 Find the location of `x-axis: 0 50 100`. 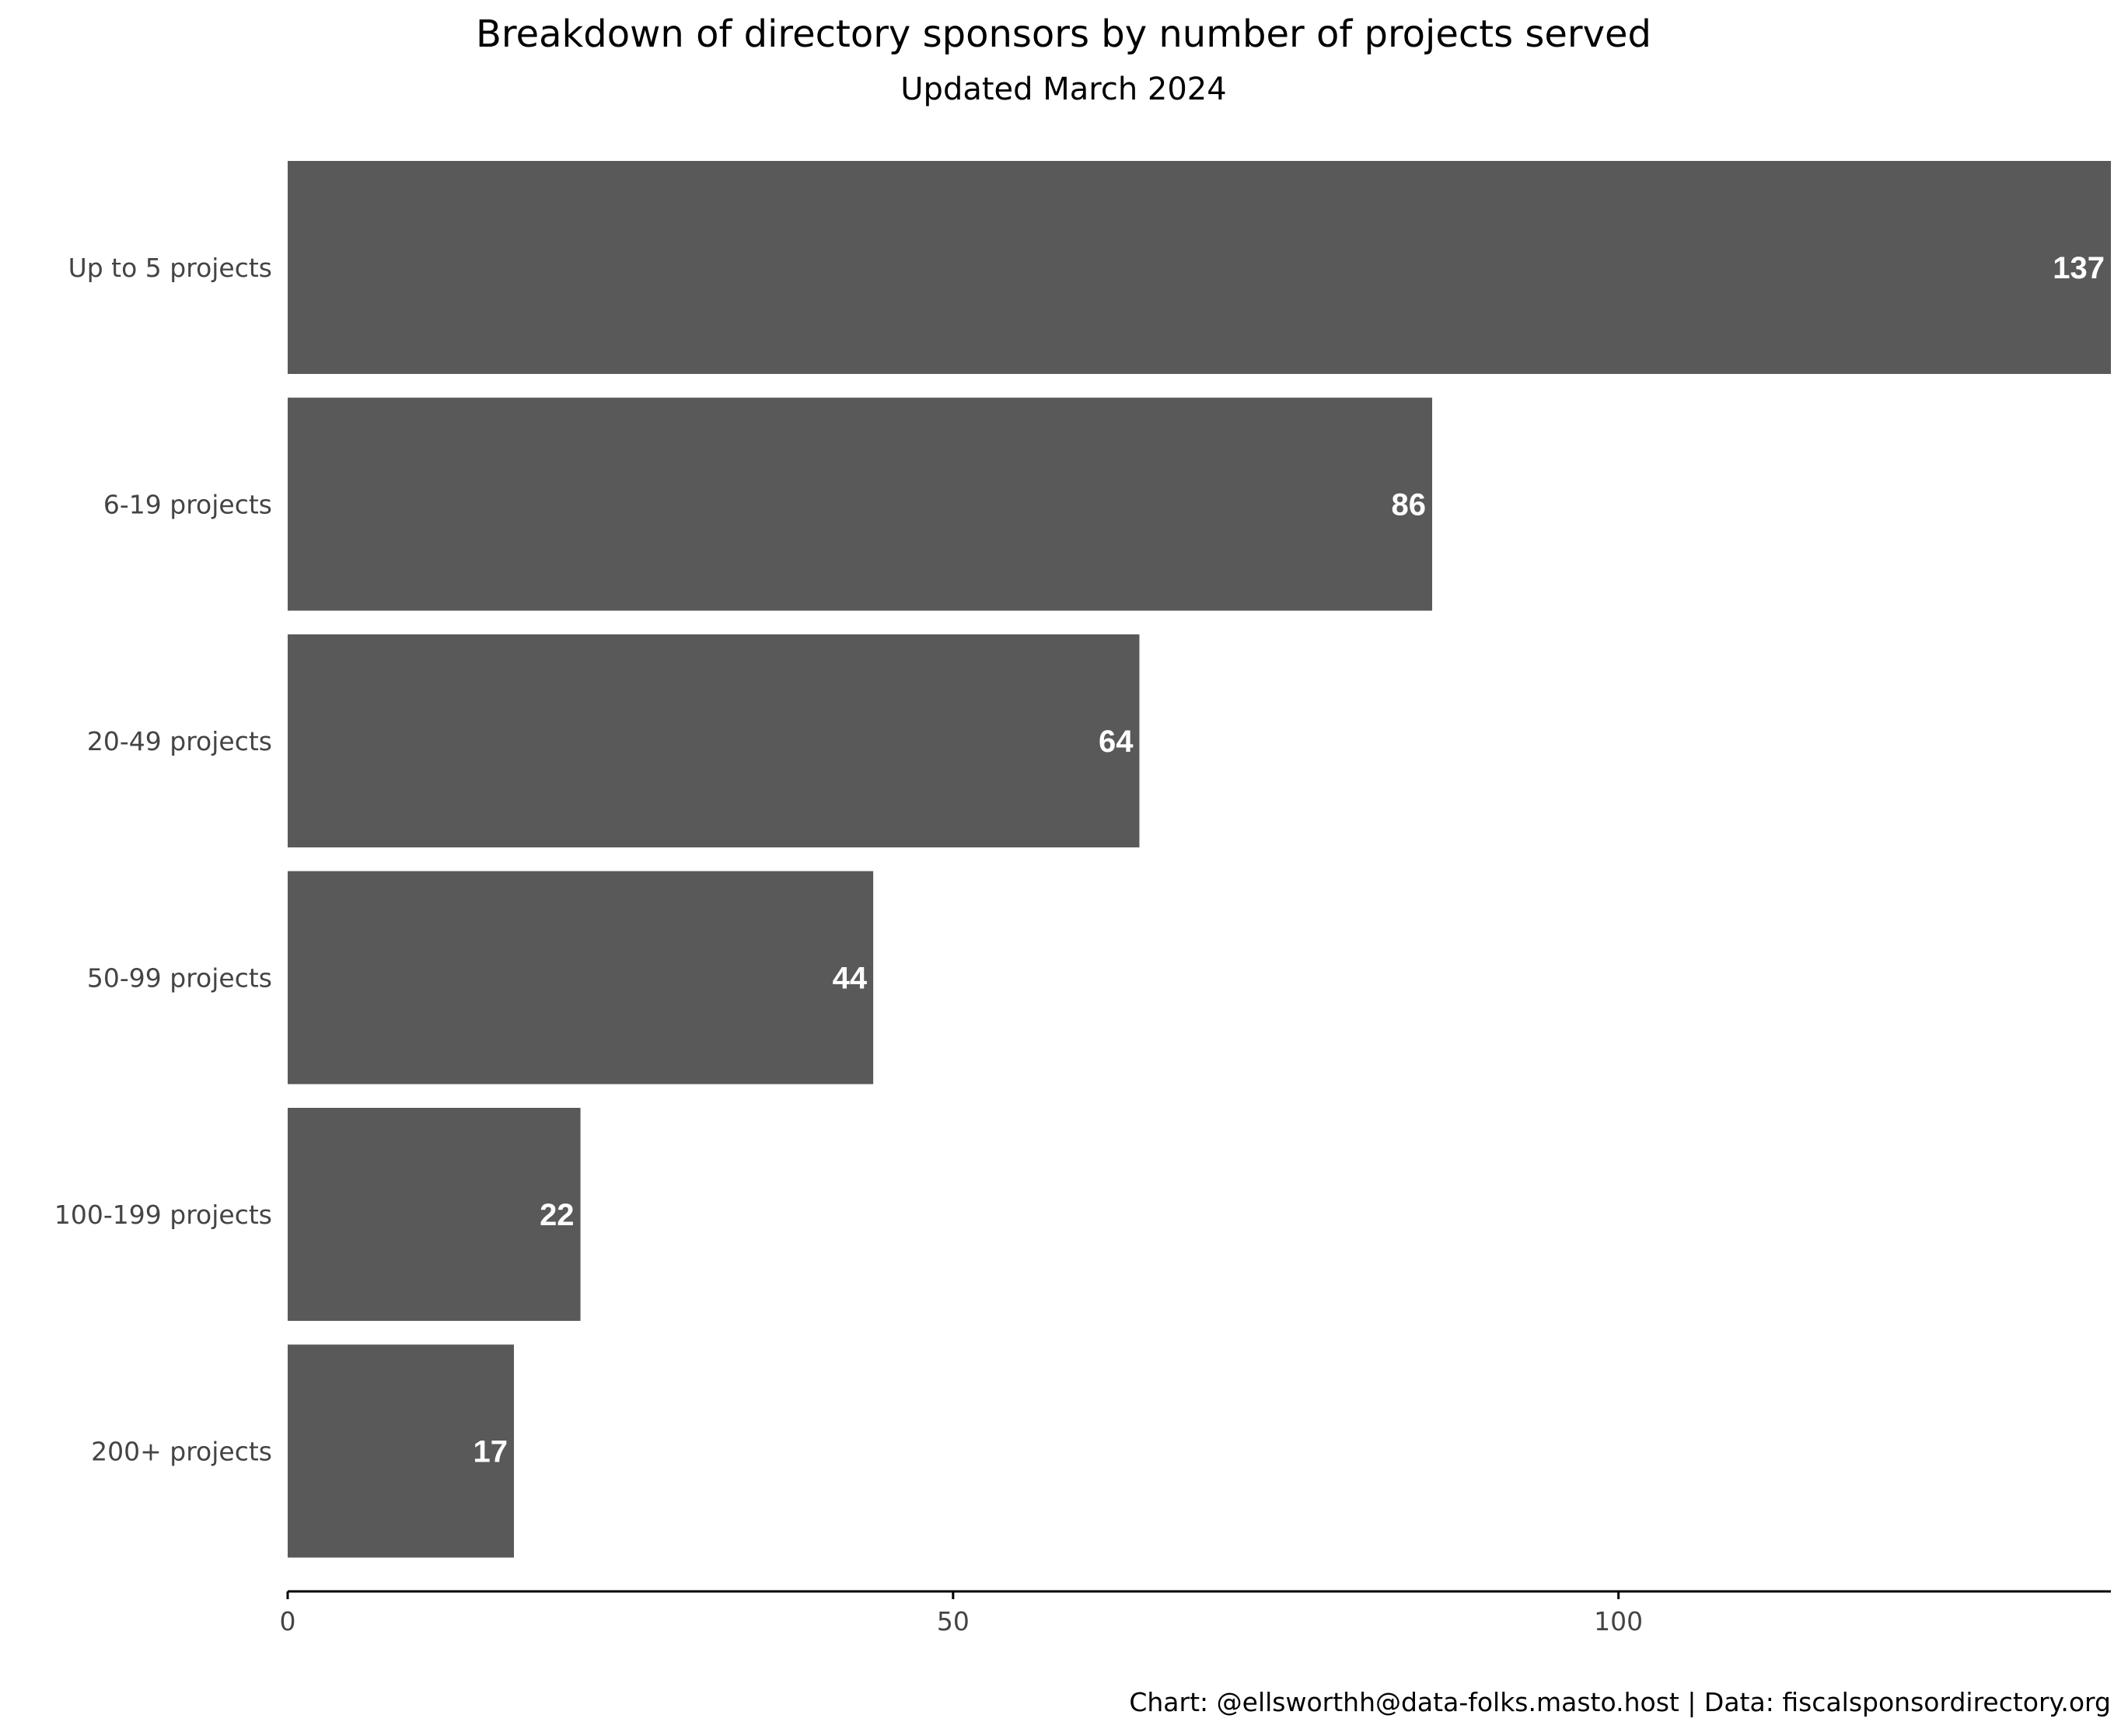

x-axis: 0 50 100 is located at coordinates (1195, 1613).